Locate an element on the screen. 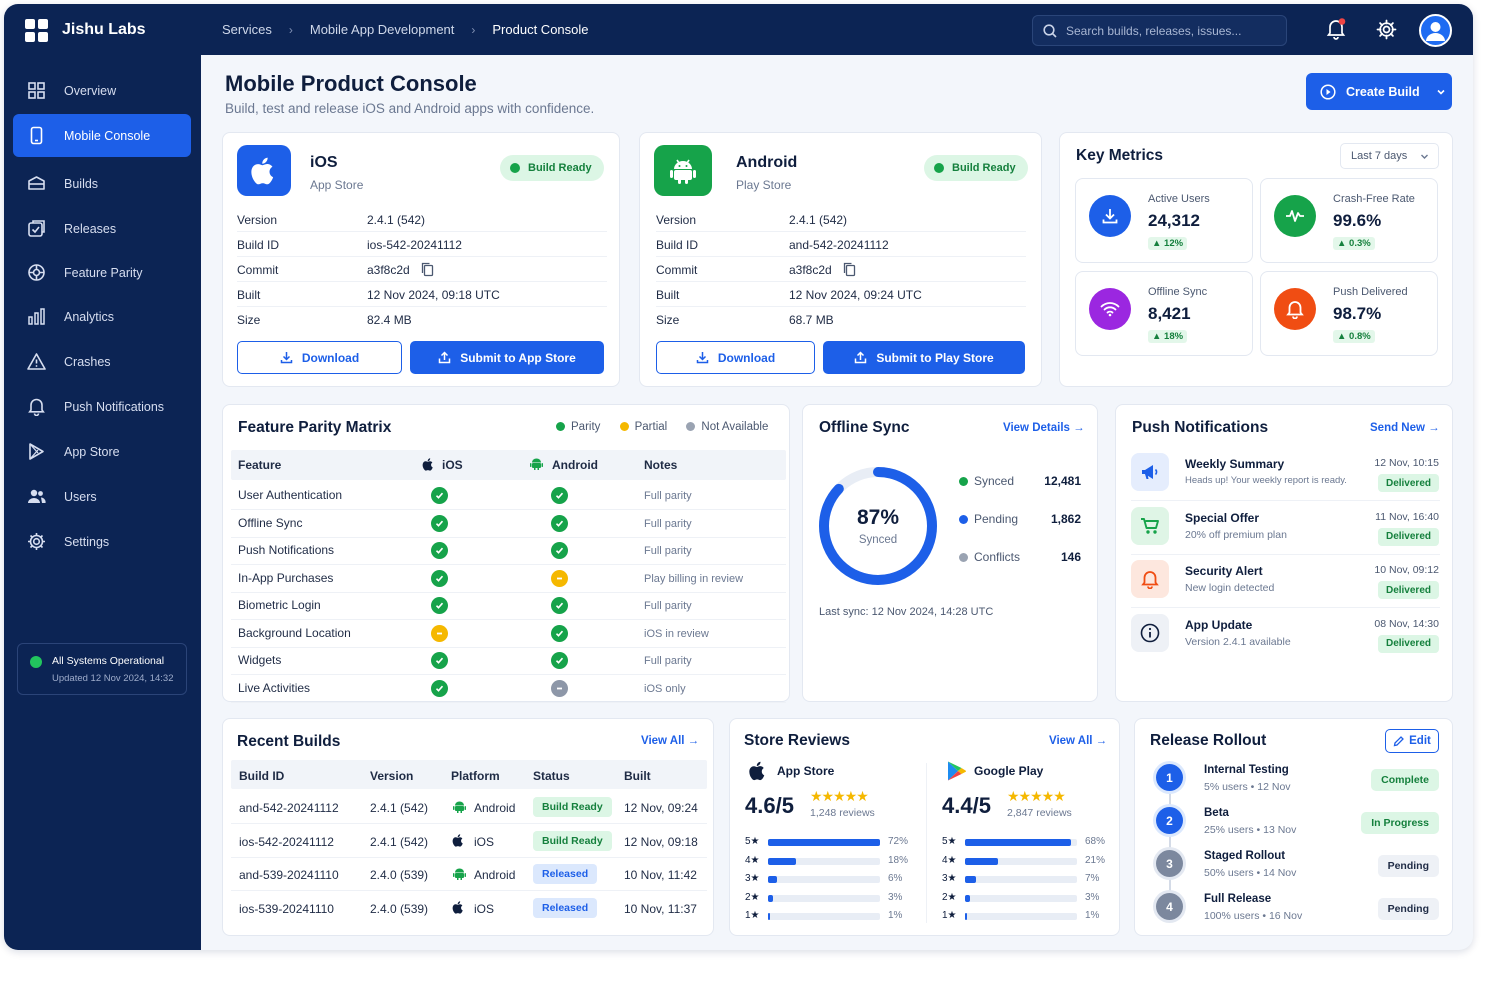  play-icon is located at coordinates (36, 451).